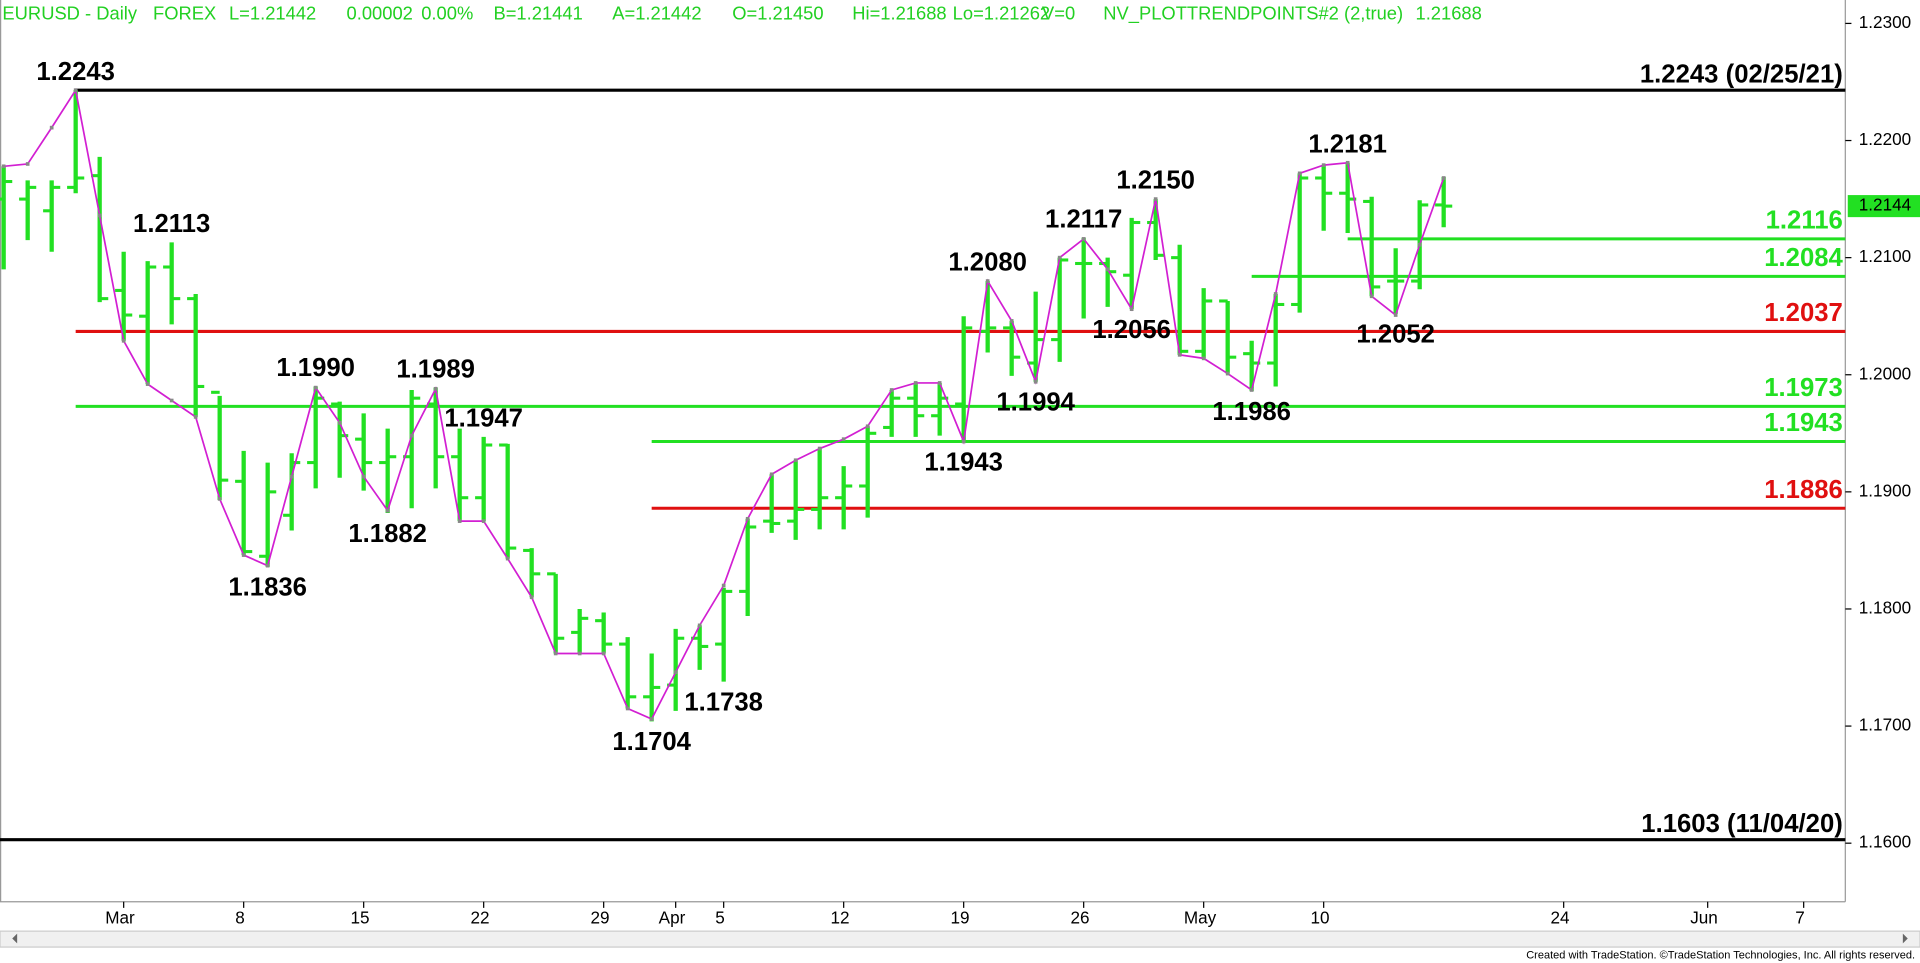  I want to click on level-label: 1.1886, so click(1803, 490).